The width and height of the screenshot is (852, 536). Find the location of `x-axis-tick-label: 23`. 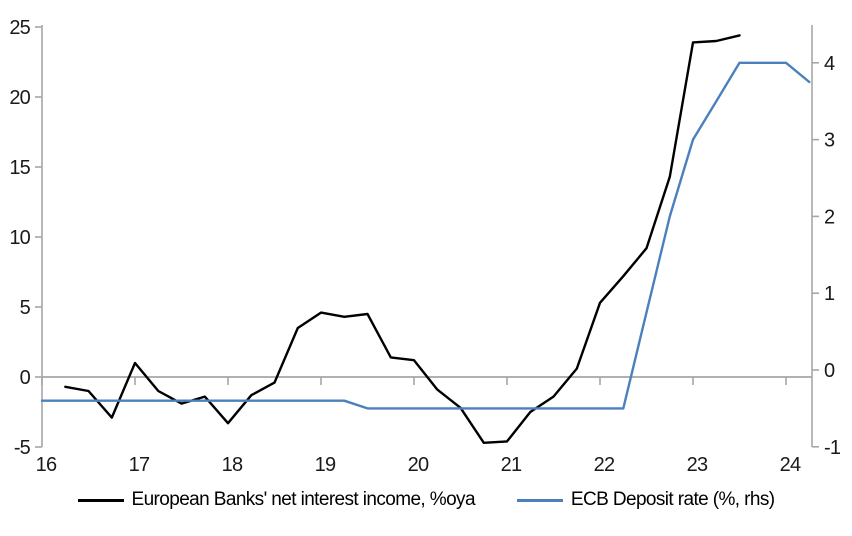

x-axis-tick-label: 23 is located at coordinates (697, 465).